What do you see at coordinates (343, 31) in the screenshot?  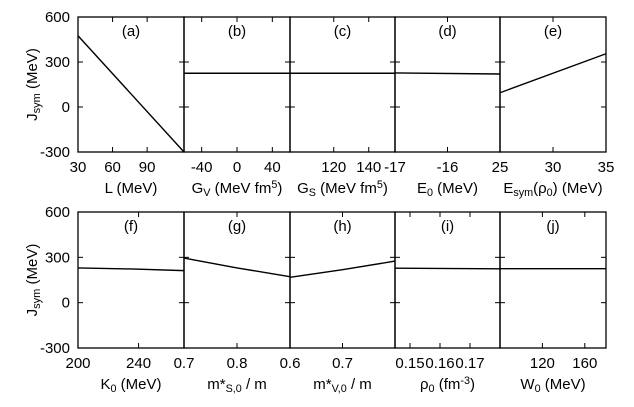 I see `panel-label: (c)` at bounding box center [343, 31].